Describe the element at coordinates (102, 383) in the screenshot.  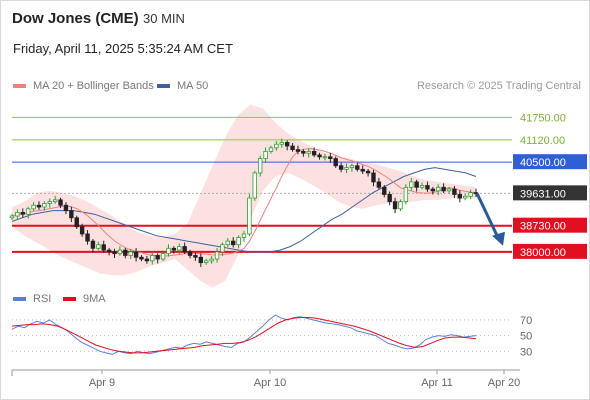
I see `x-tick-label-Apr 9: Apr 9` at that location.